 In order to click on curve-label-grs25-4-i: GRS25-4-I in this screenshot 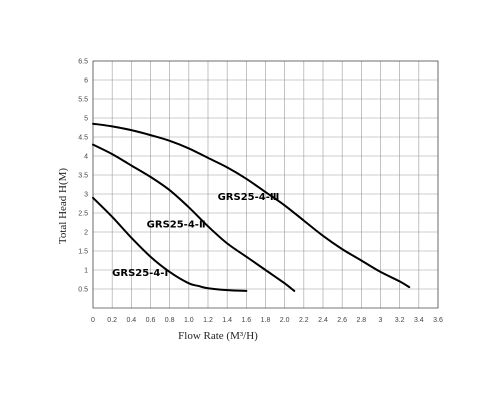, I will do `click(140, 273)`.